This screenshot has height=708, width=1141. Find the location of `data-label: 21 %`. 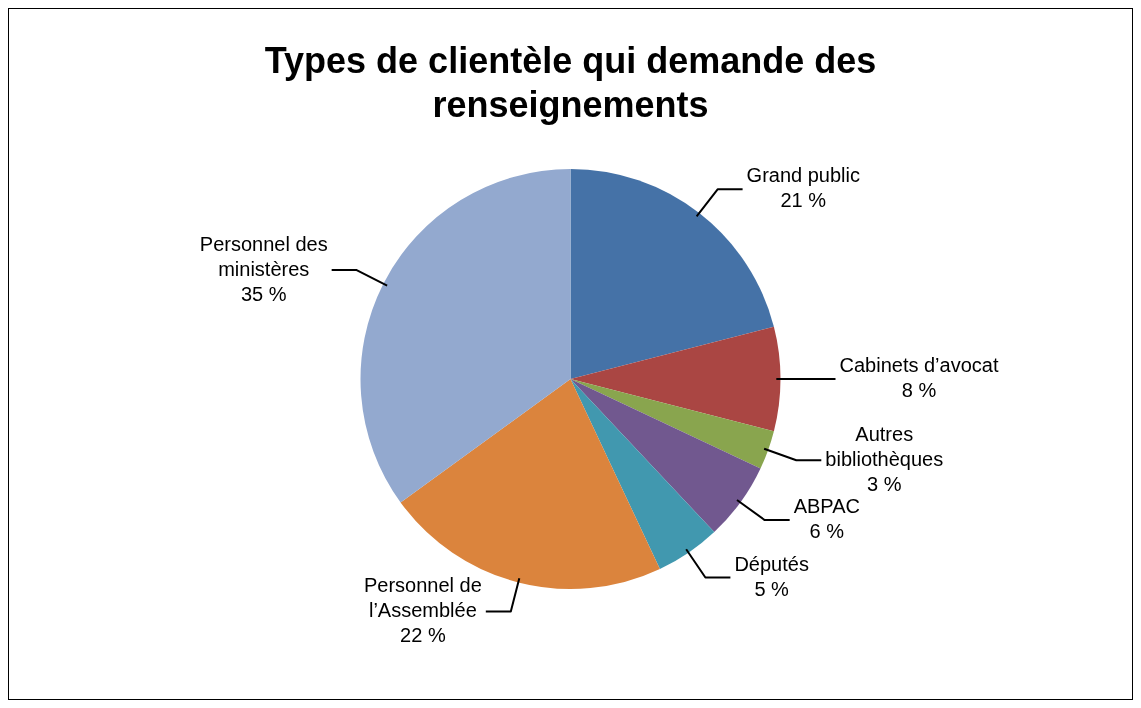

data-label: 21 % is located at coordinates (803, 200).